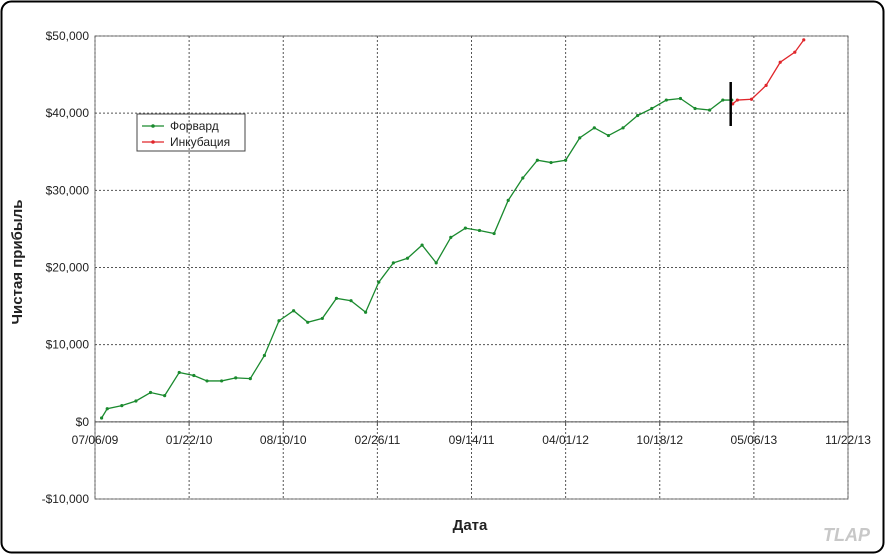 The height and width of the screenshot is (559, 885). Describe the element at coordinates (68, 190) in the screenshot. I see `y-tick-label: $30,000` at that location.